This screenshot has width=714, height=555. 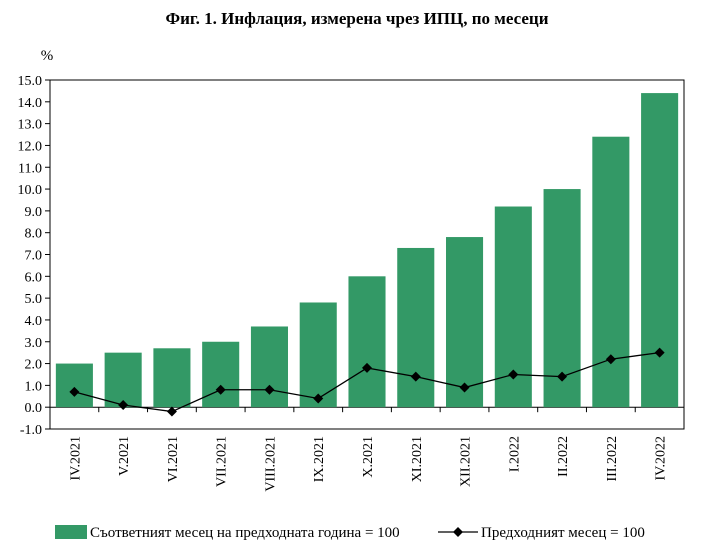 What do you see at coordinates (458, 532) in the screenshot?
I see `legend-marker-diamond` at bounding box center [458, 532].